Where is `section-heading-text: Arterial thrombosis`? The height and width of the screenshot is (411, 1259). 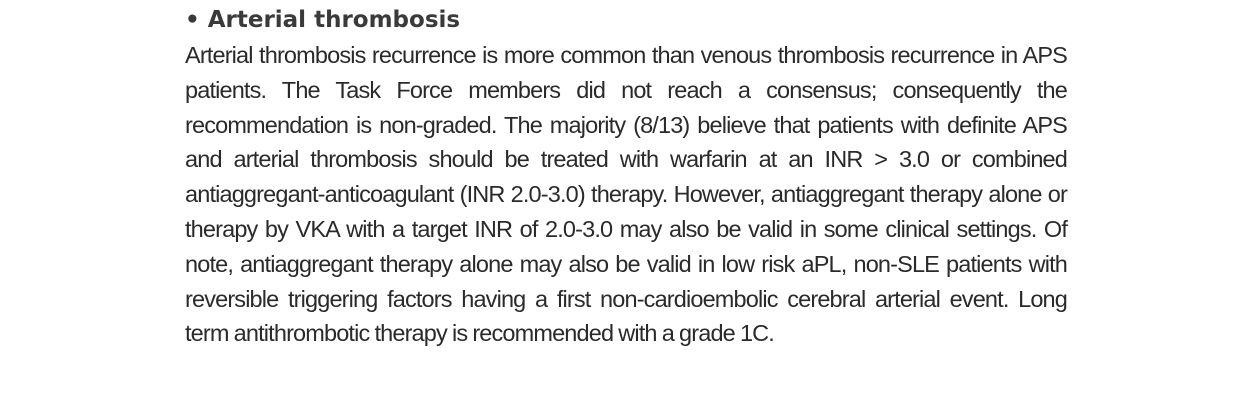 section-heading-text: Arterial thrombosis is located at coordinates (334, 20).